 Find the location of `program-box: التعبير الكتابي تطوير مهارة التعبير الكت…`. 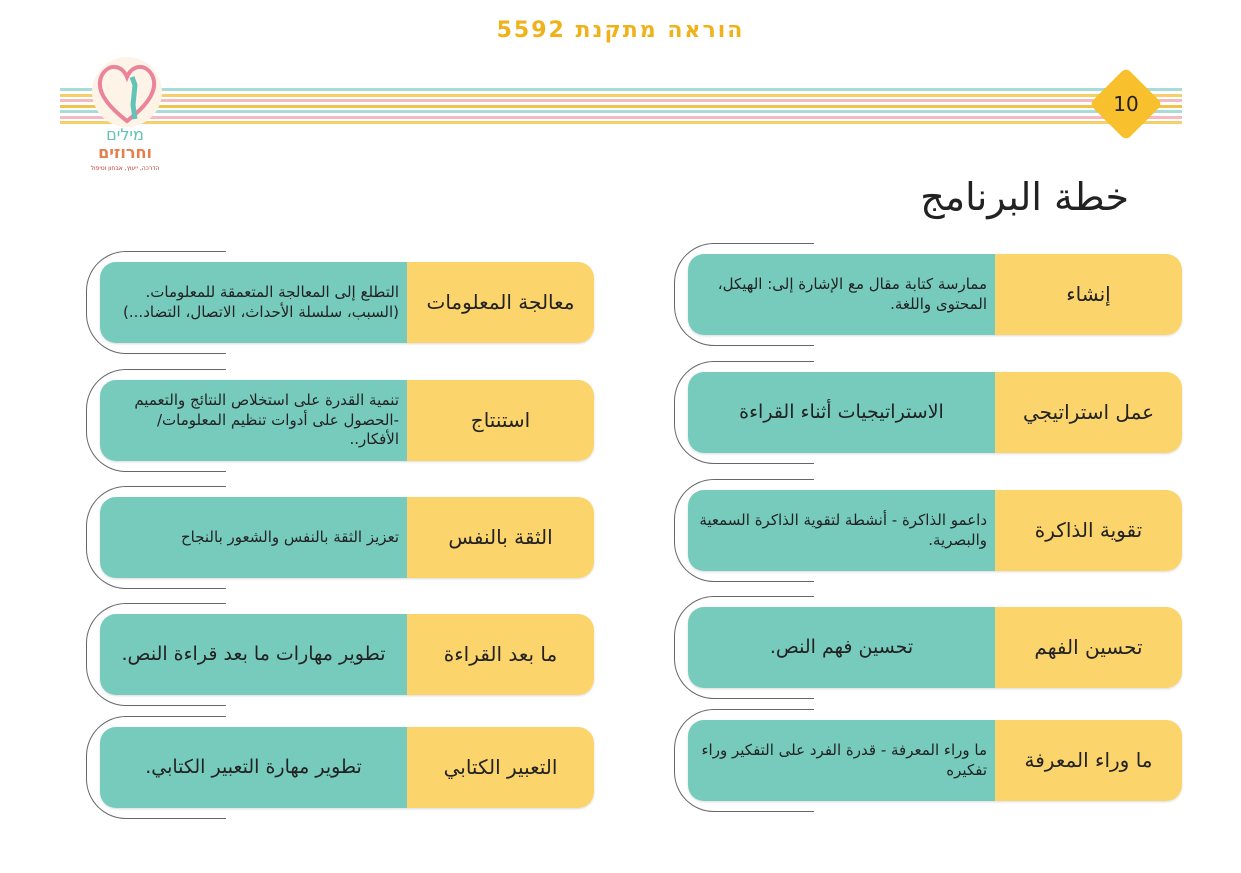

program-box: التعبير الكتابي تطوير مهارة التعبير الكت… is located at coordinates (347, 767).